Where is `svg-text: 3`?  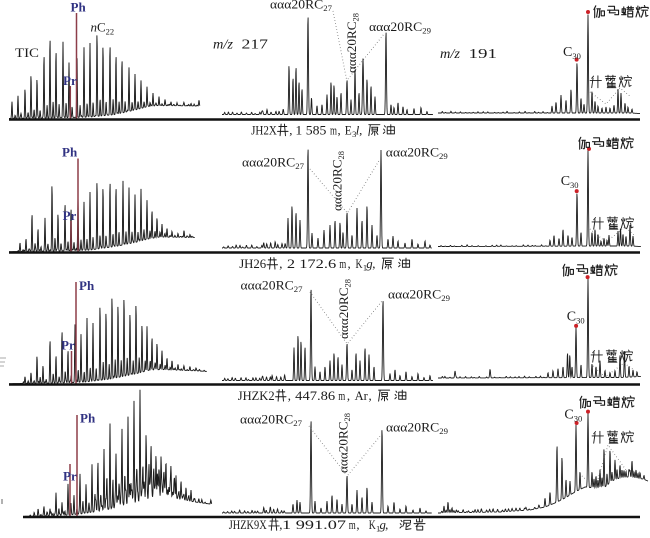
svg-text: 3 is located at coordinates (354, 134).